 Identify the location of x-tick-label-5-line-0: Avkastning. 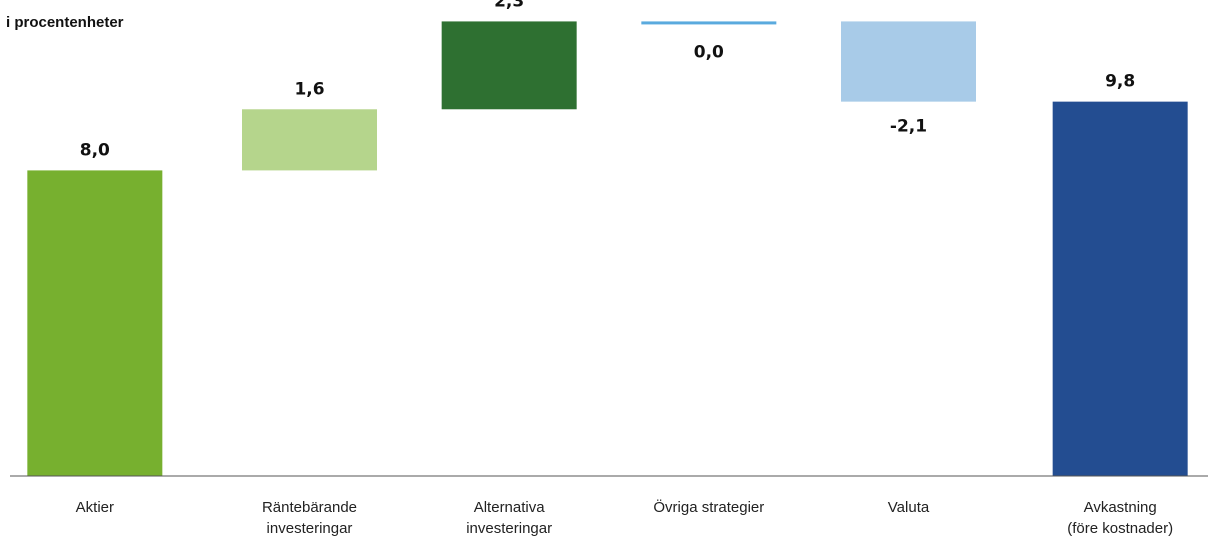
(1120, 507).